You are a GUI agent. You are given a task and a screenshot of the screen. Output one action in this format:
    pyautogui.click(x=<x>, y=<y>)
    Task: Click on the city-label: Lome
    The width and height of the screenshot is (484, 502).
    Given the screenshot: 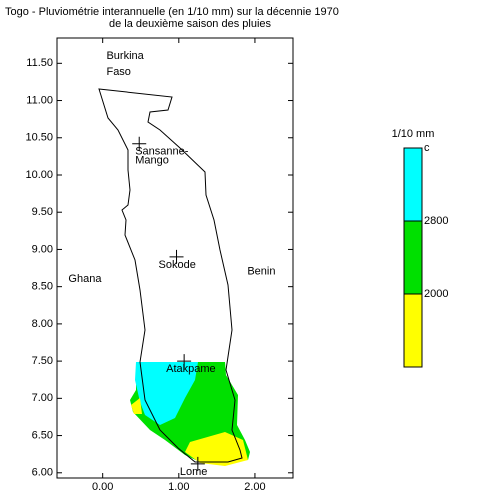 What is the action you would take?
    pyautogui.click(x=194, y=472)
    